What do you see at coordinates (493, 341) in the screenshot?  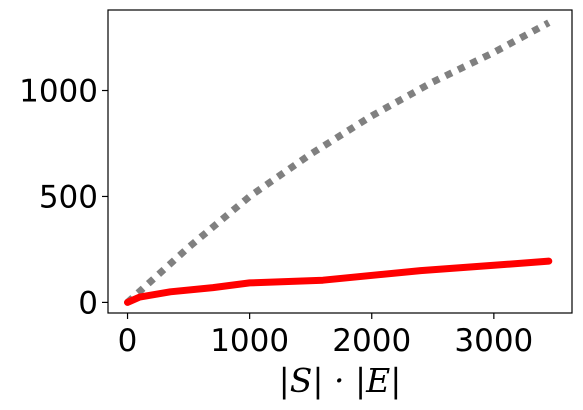 I see `x-tick-label: 3000` at bounding box center [493, 341].